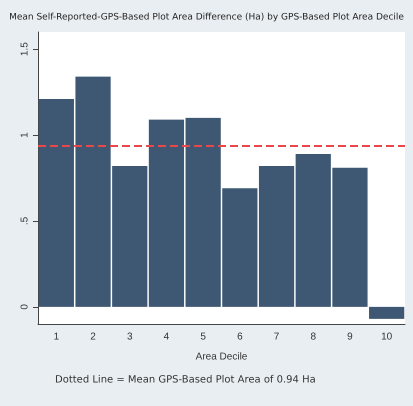 The height and width of the screenshot is (406, 413). What do you see at coordinates (57, 337) in the screenshot?
I see `x-tick-label: 1` at bounding box center [57, 337].